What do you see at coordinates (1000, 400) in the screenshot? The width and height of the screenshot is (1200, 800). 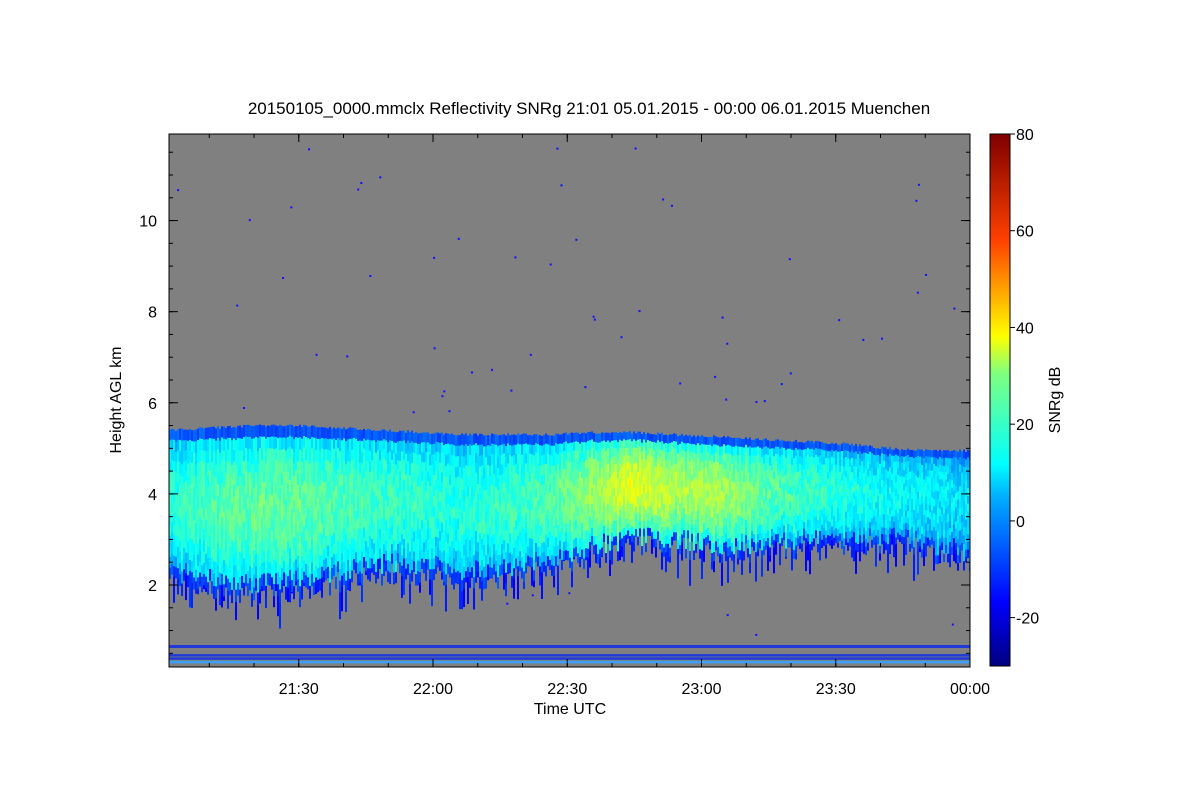 I see `colorbar` at bounding box center [1000, 400].